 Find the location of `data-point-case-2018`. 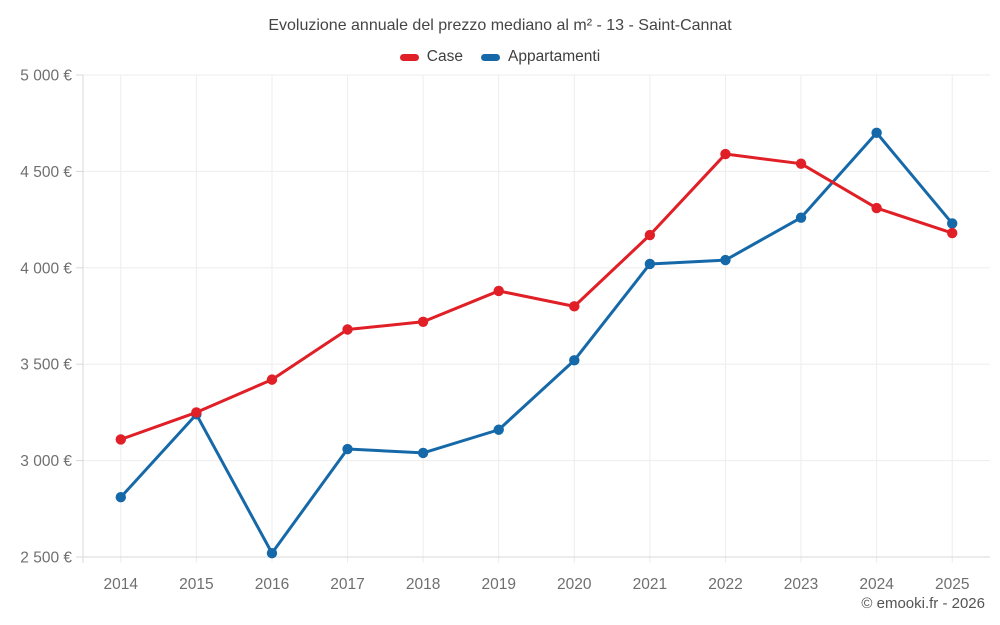

data-point-case-2018 is located at coordinates (423, 321).